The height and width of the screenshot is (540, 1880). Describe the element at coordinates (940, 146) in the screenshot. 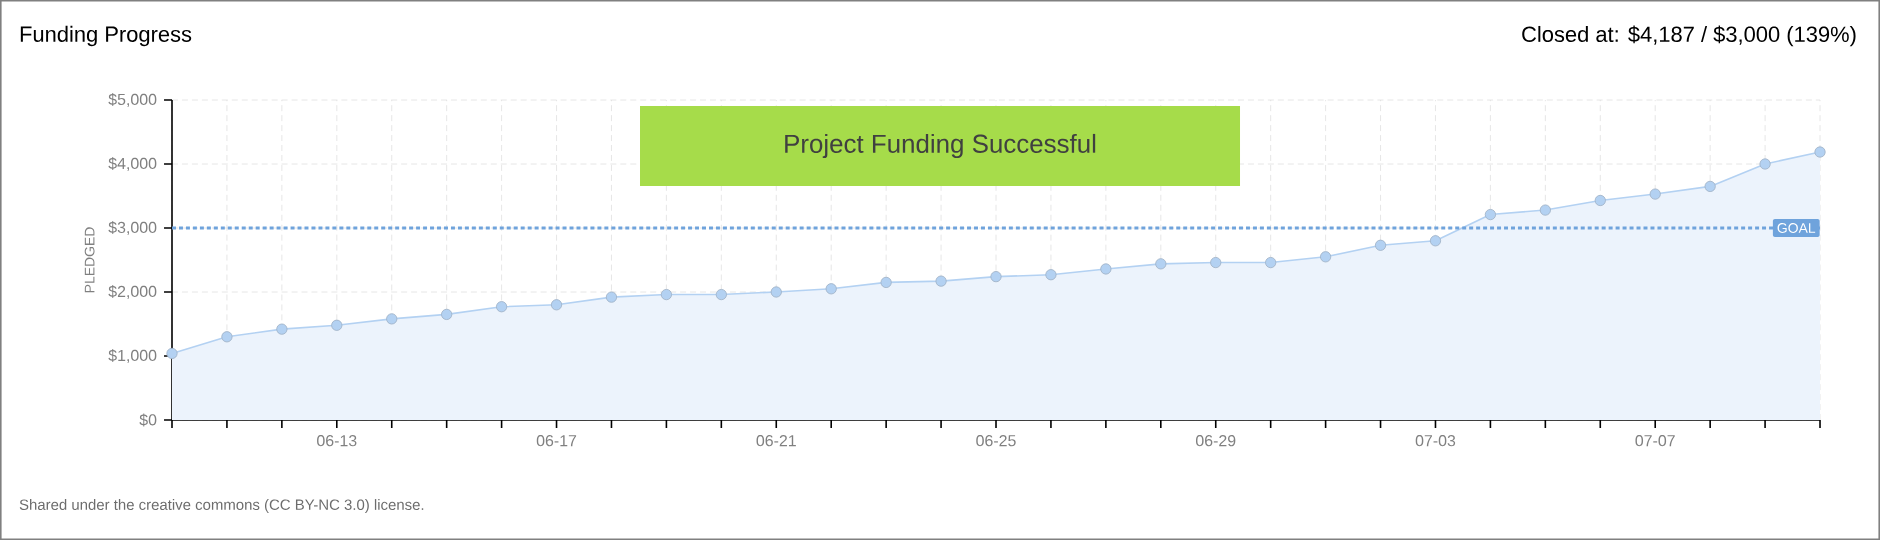

I see `annotation: Project Funding Successful` at that location.